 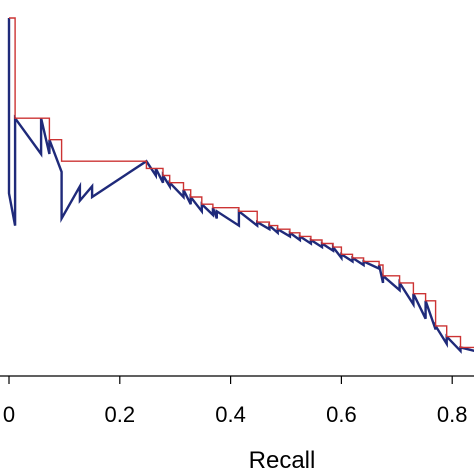 I want to click on x-axis-ticks: 0 0.2 0.4 0.6 0.8, so click(x=235, y=401).